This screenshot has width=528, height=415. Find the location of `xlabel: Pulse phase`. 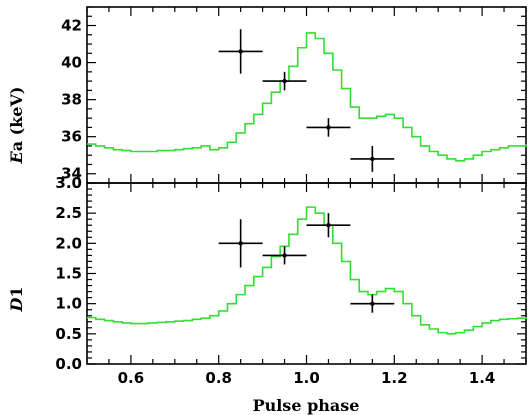

xlabel: Pulse phase is located at coordinates (306, 405).